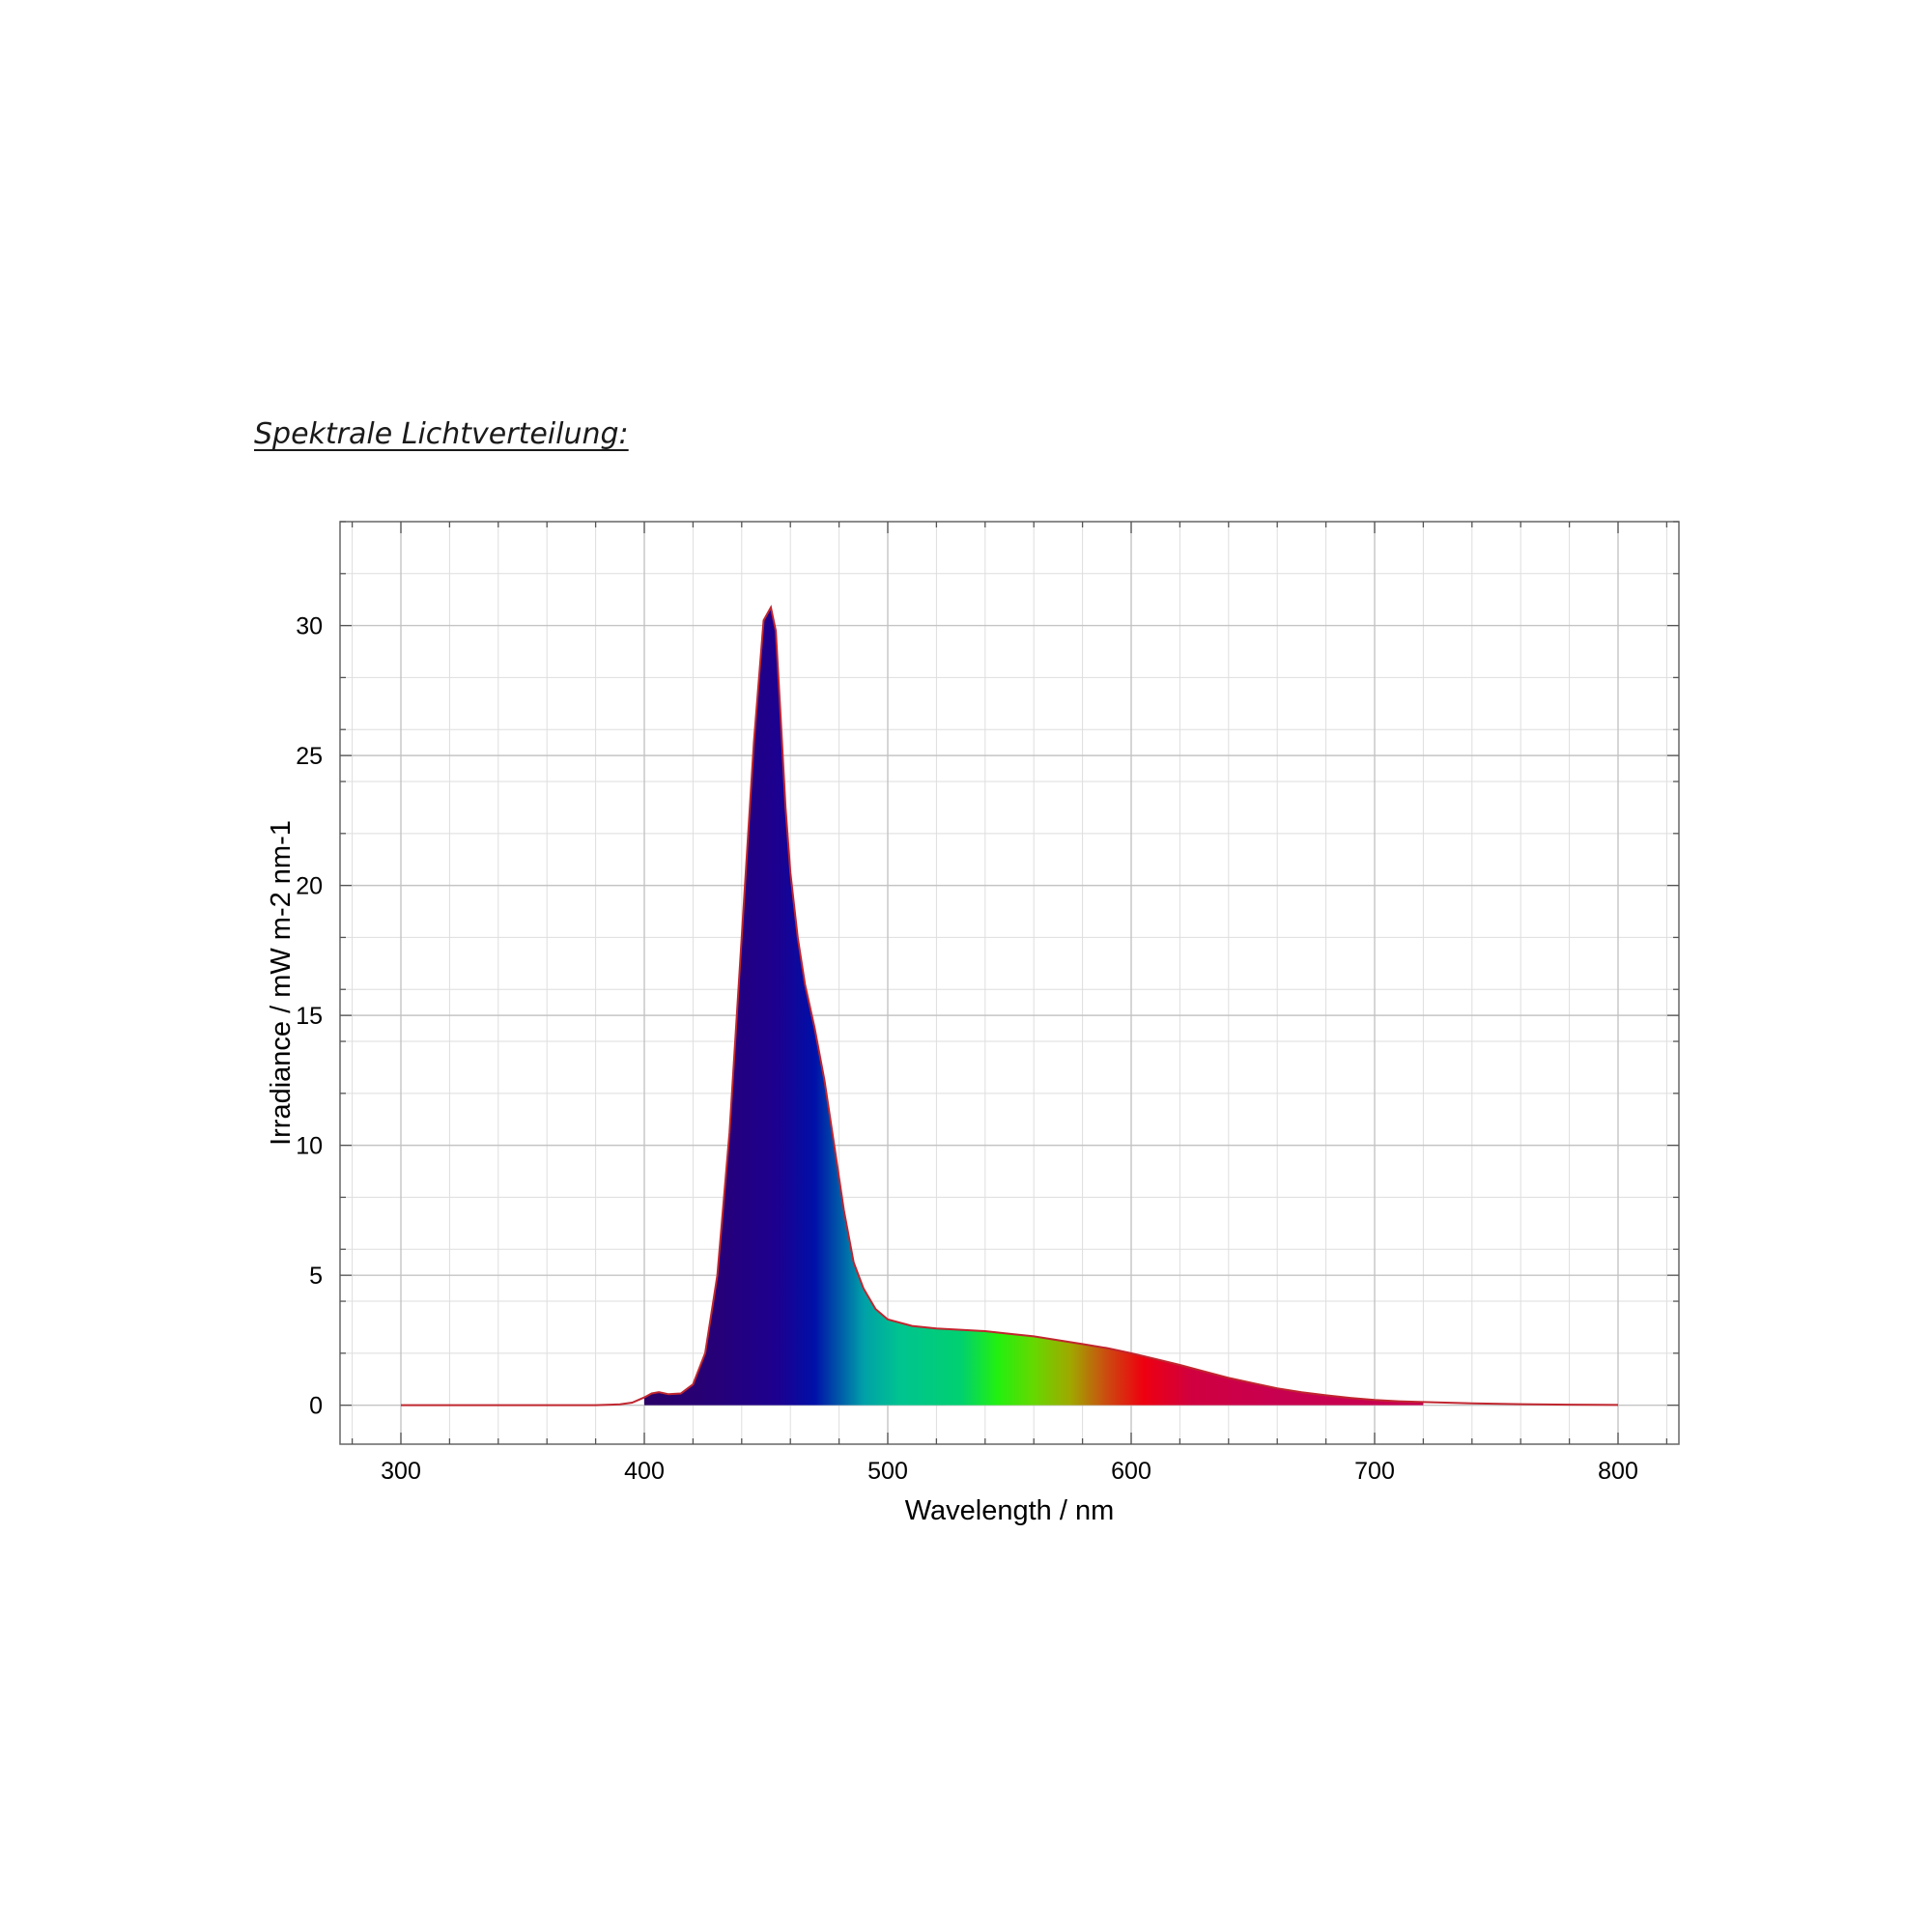 This screenshot has height=1932, width=1932. I want to click on y-tick-label: 25, so click(309, 756).